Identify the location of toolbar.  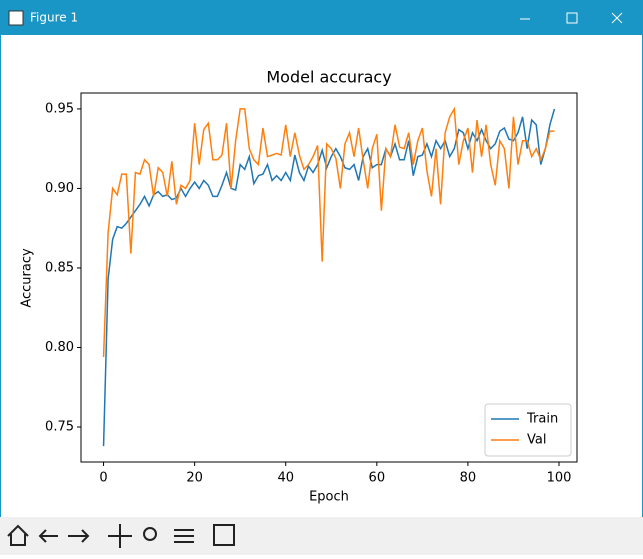
(321, 536).